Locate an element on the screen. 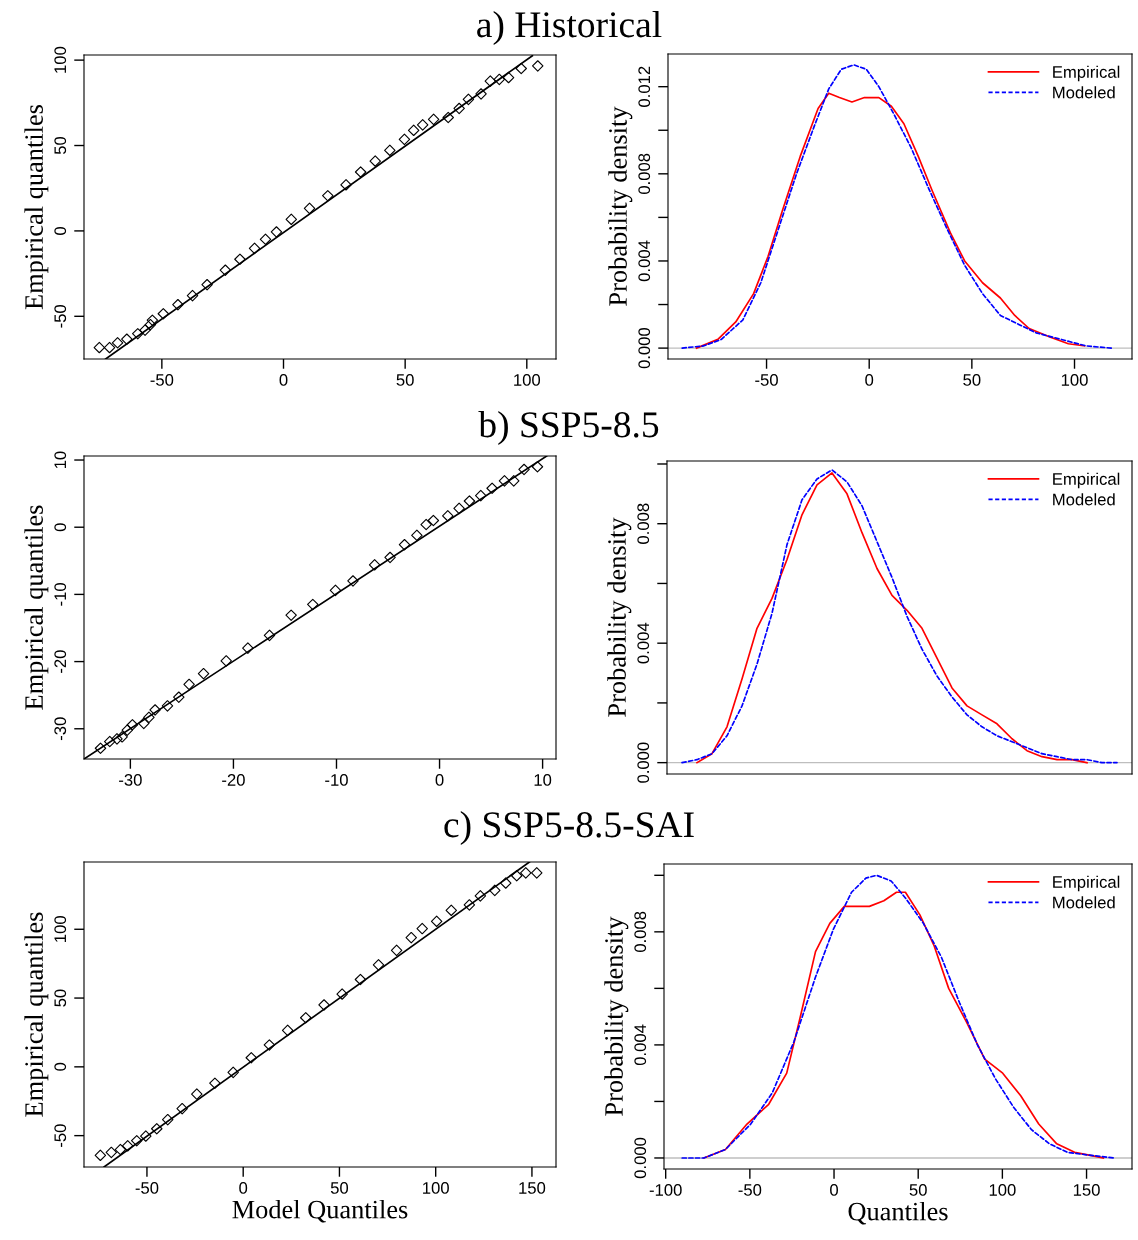  x-tick-label: -10 is located at coordinates (336, 780).